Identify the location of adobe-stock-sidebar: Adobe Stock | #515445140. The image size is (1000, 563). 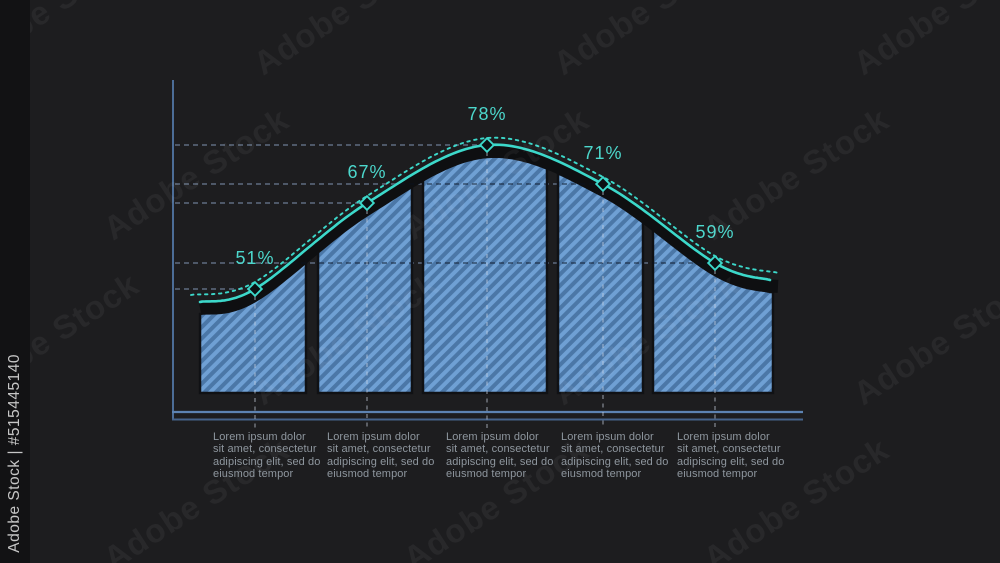
(15, 281).